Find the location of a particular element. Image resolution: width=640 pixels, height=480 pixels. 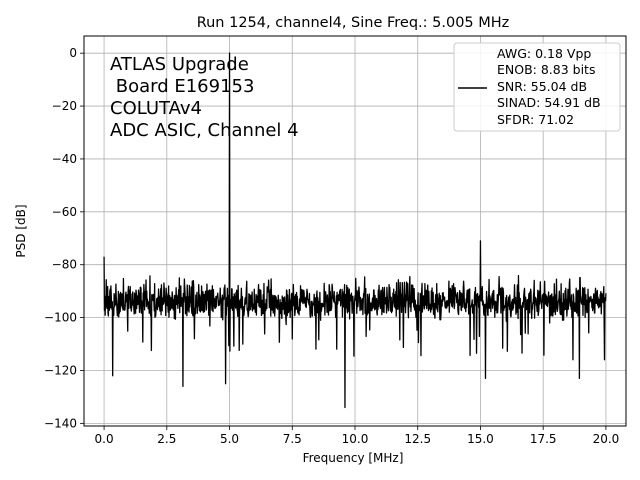

y-tick-label: −140 is located at coordinates (60, 423).